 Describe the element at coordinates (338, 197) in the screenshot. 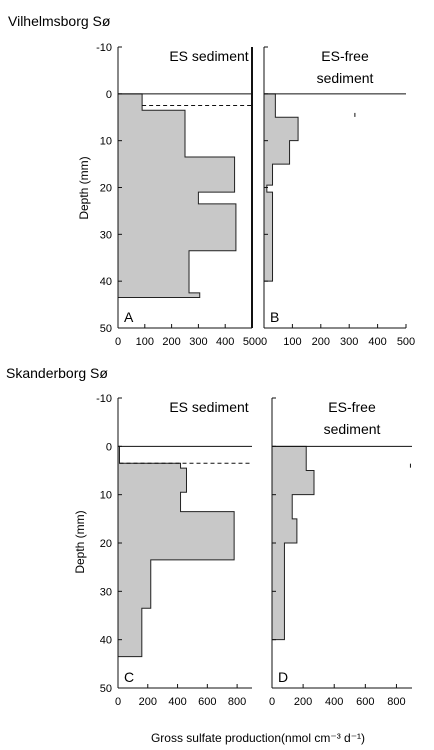

I see `panel-b: 0 100 200 300 400 500 ES-free sediment B` at that location.